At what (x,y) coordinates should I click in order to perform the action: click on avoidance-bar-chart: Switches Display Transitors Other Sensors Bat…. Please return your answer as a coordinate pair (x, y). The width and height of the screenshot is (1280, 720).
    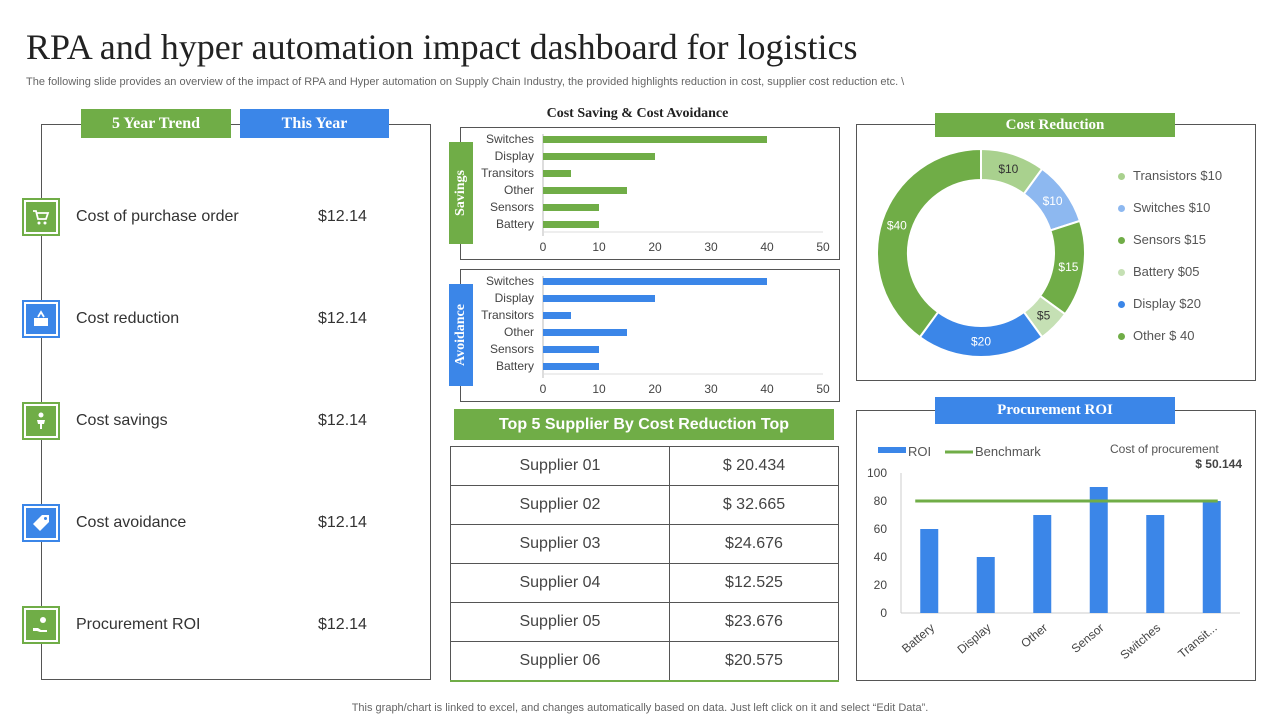
    Looking at the image, I should click on (655, 335).